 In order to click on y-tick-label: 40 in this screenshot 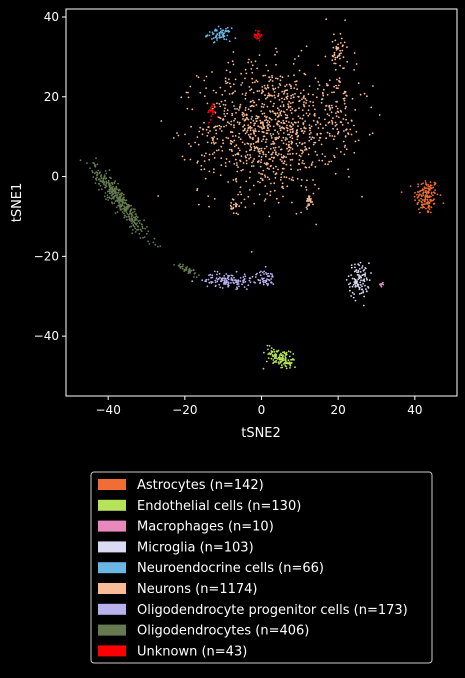, I will do `click(51, 17)`.